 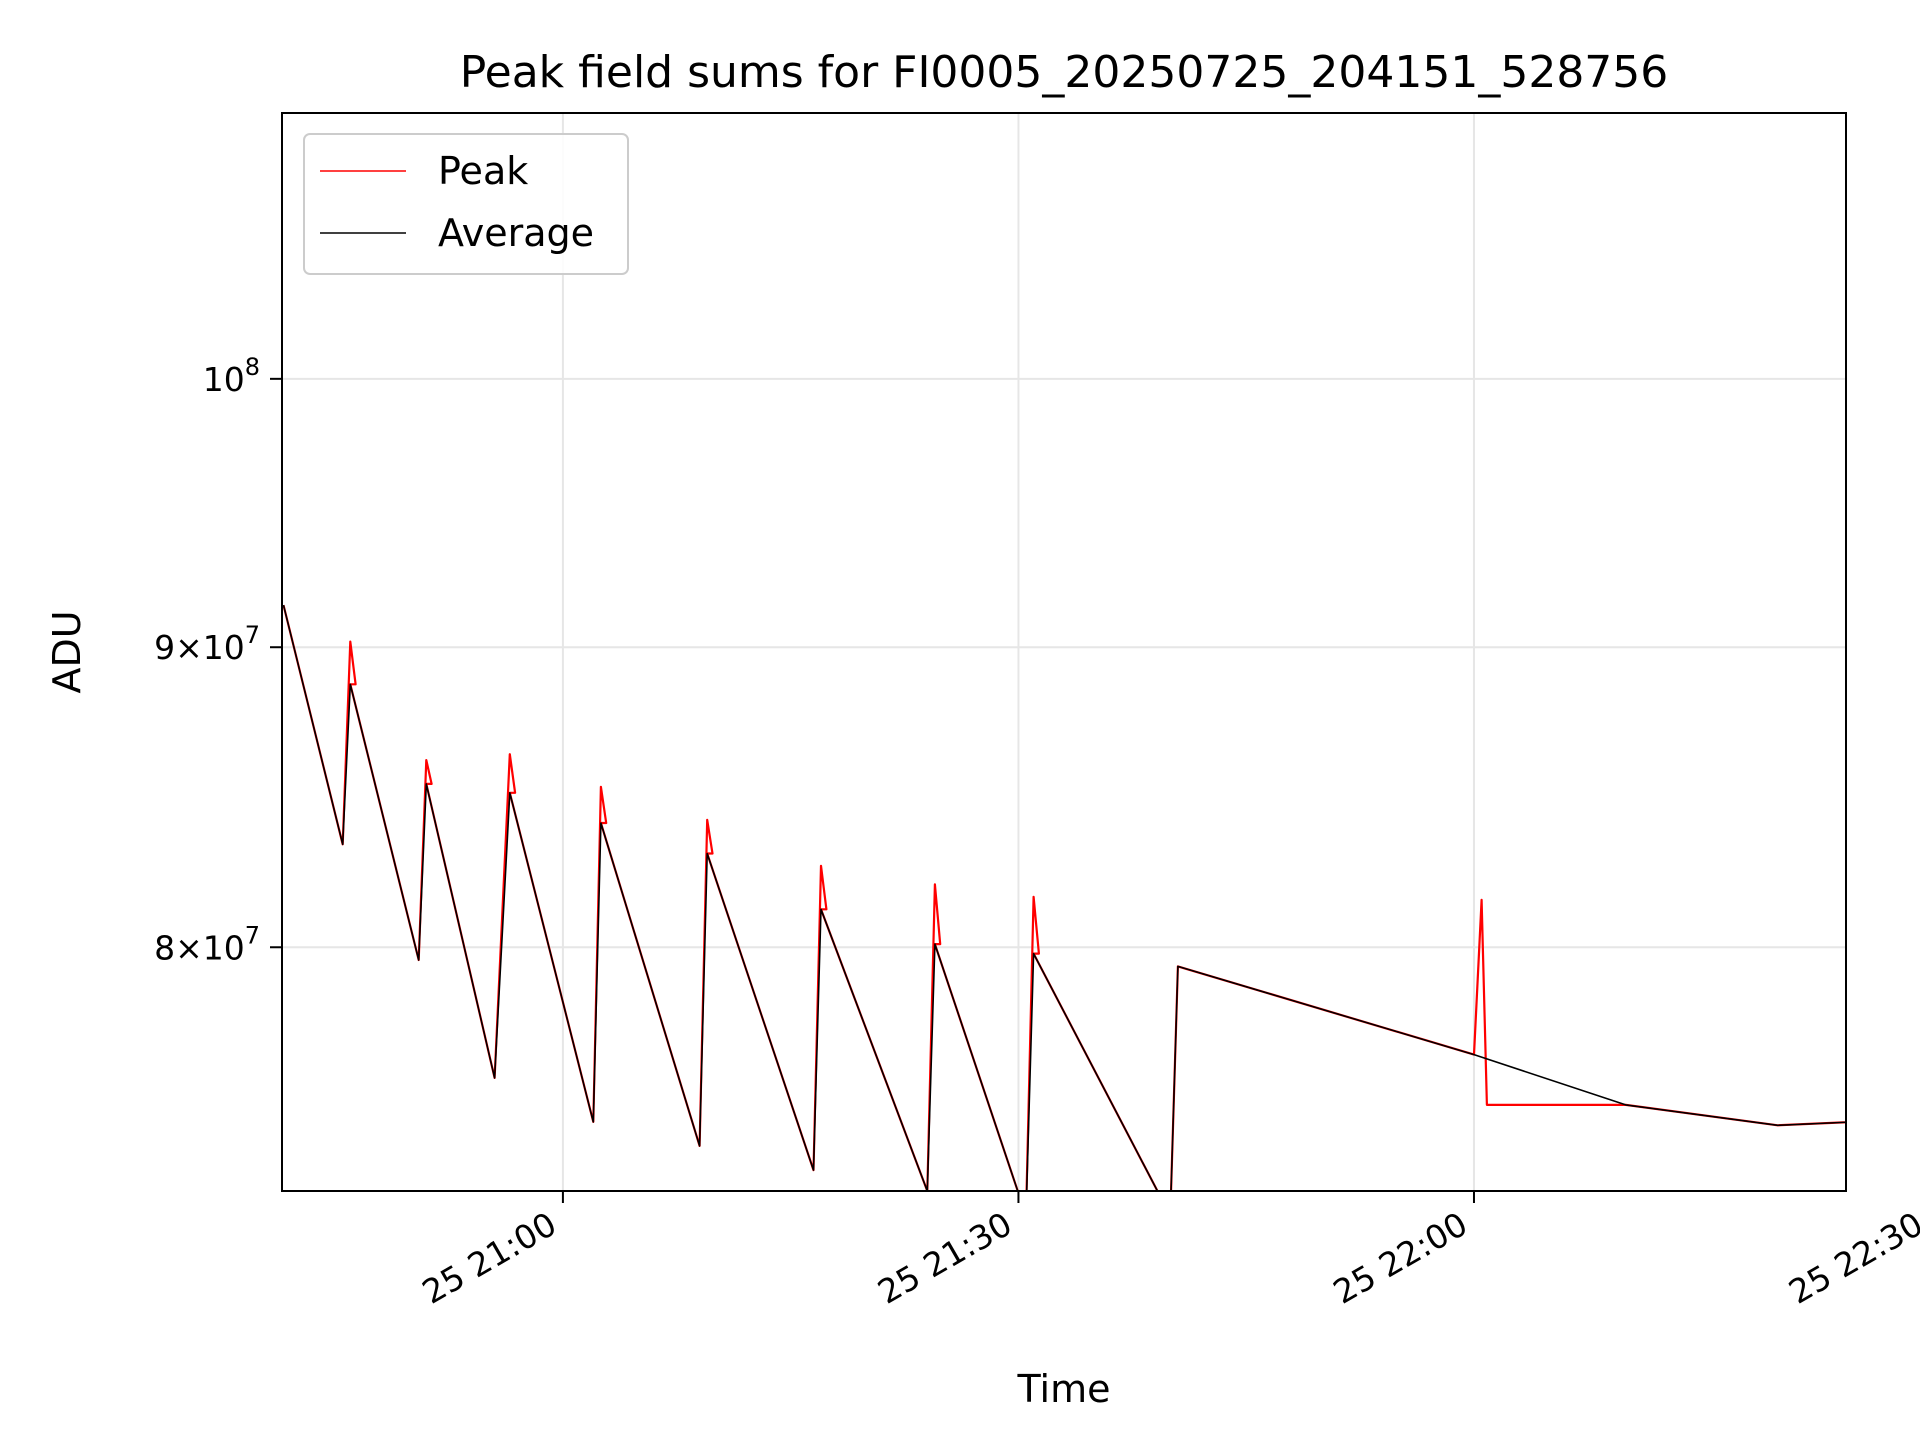 What do you see at coordinates (1851, 1258) in the screenshot?
I see `x-tick-label: 25 22:30` at bounding box center [1851, 1258].